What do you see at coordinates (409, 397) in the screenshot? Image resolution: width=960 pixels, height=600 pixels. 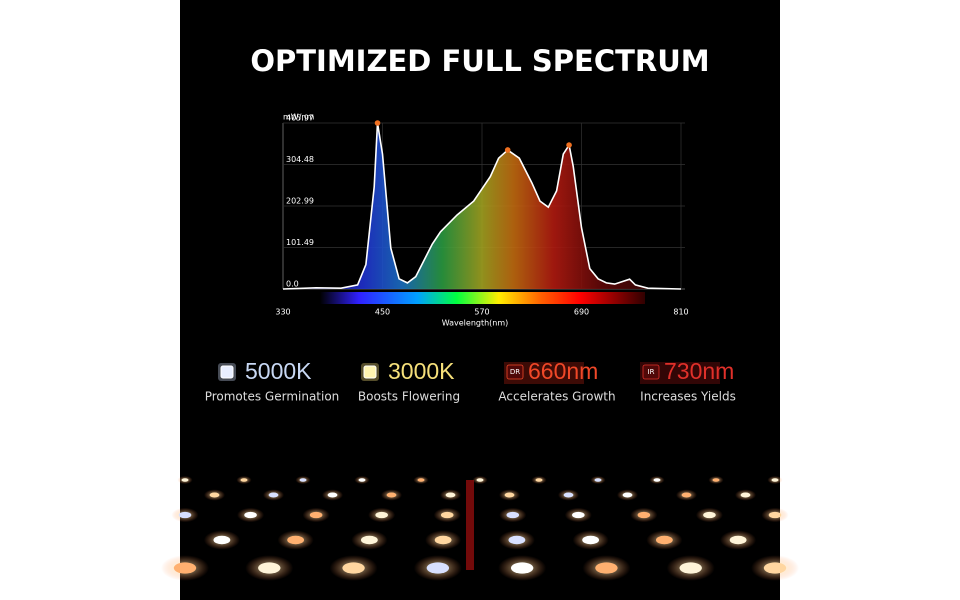 I see `feature-caption: Boosts Flowering` at bounding box center [409, 397].